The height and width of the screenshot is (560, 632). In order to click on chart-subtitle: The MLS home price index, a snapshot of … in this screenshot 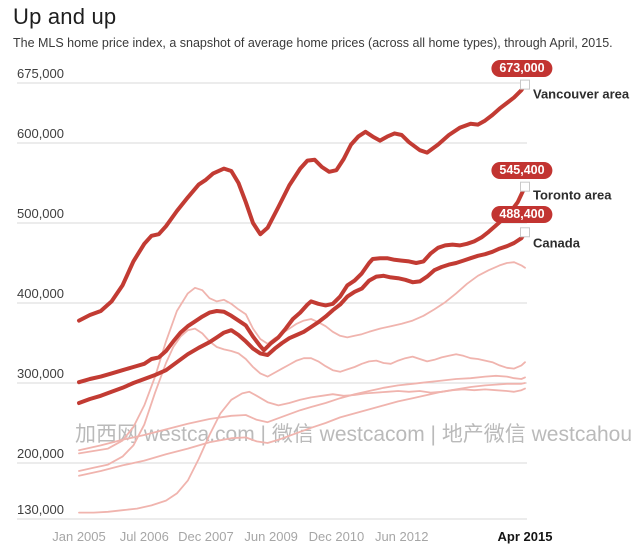, I will do `click(313, 43)`.